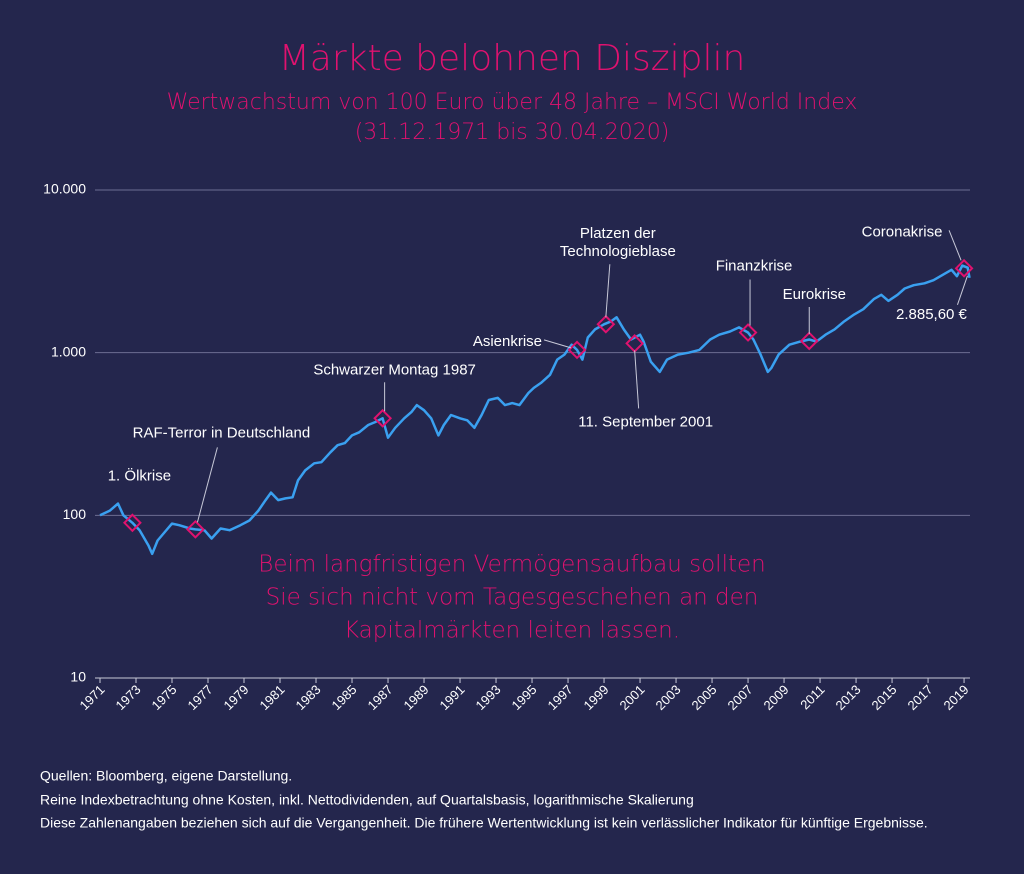 The image size is (1024, 874). I want to click on annotation-label: Eurokrise, so click(814, 294).